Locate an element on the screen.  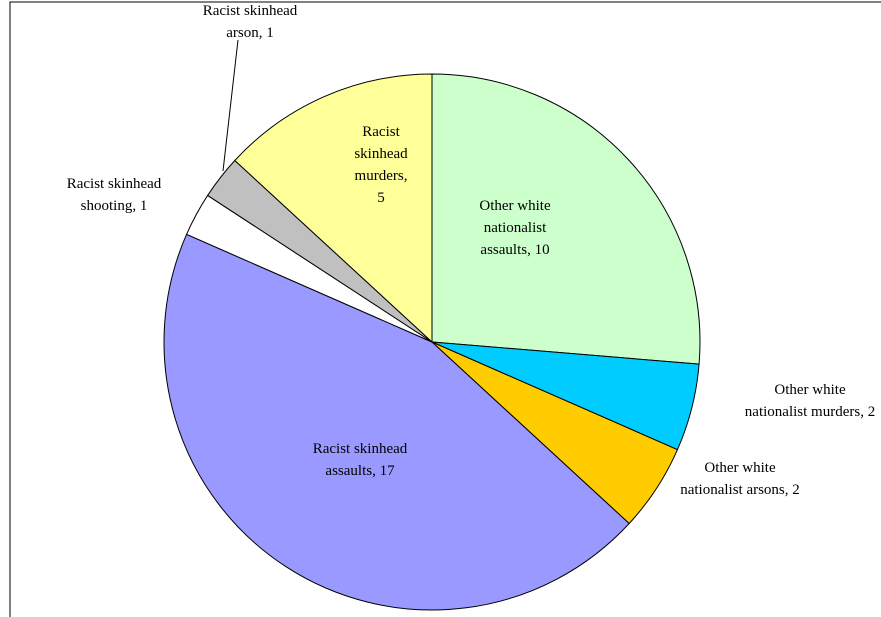
slice-label-racist-skinhead-arson: Racist skinhead arson, 1 is located at coordinates (250, 22).